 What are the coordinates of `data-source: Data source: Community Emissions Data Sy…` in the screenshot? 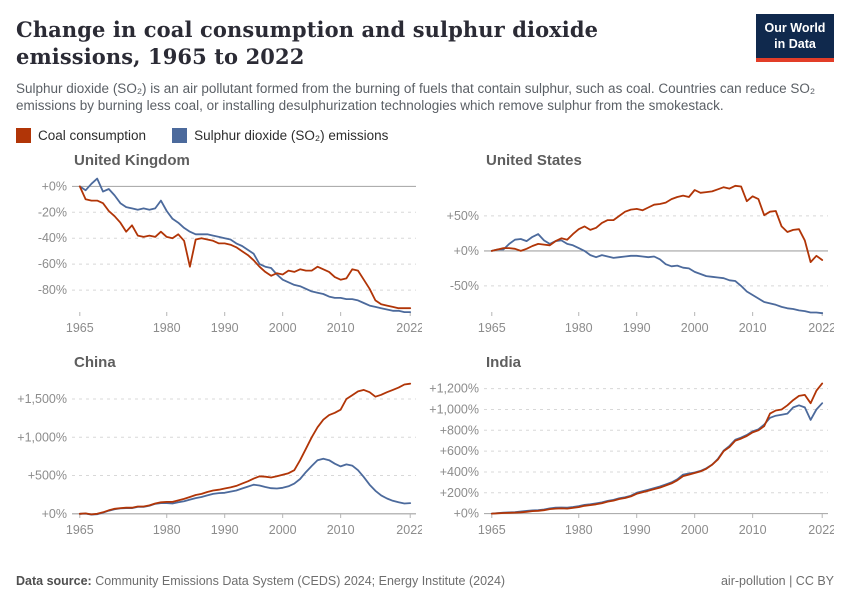 It's located at (260, 581).